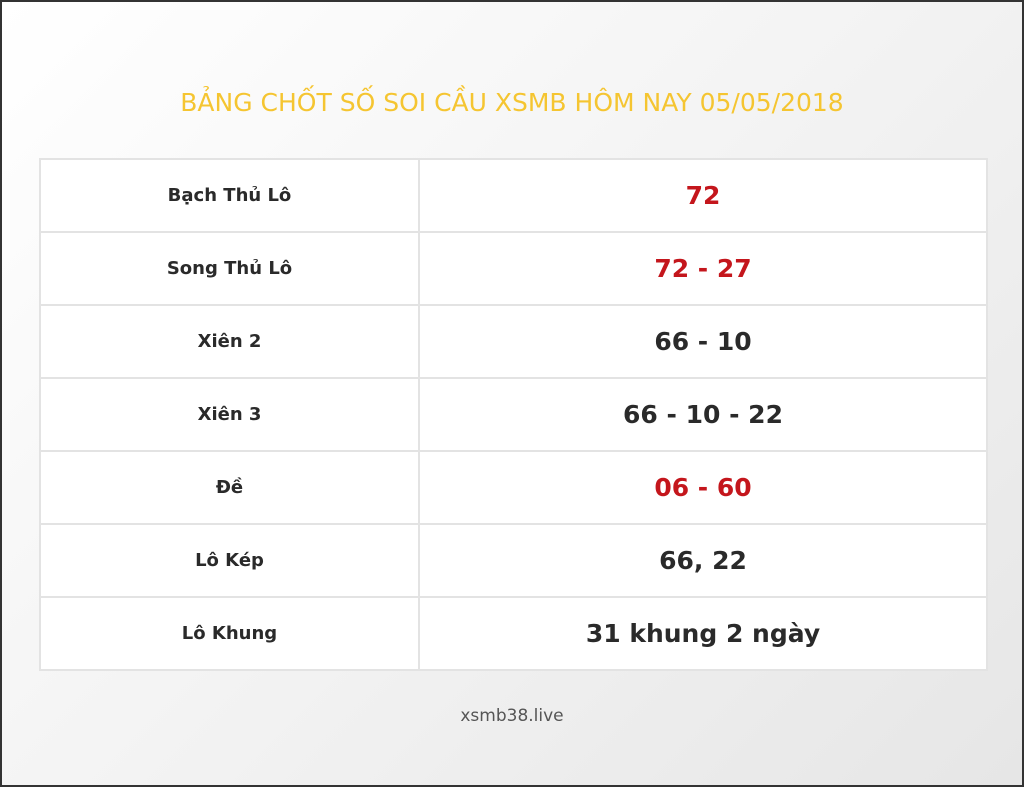 The width and height of the screenshot is (1024, 787). I want to click on table-row: Bạch Thủ Lô 72, so click(513, 195).